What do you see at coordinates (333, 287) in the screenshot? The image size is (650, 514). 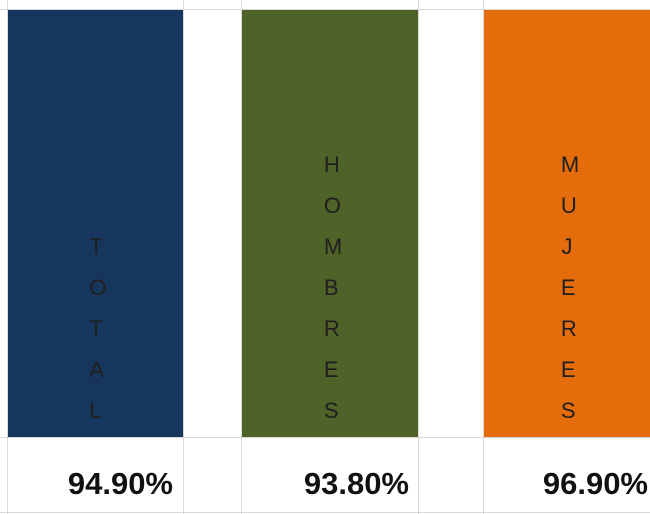 I see `header-text: HOMBRES` at bounding box center [333, 287].